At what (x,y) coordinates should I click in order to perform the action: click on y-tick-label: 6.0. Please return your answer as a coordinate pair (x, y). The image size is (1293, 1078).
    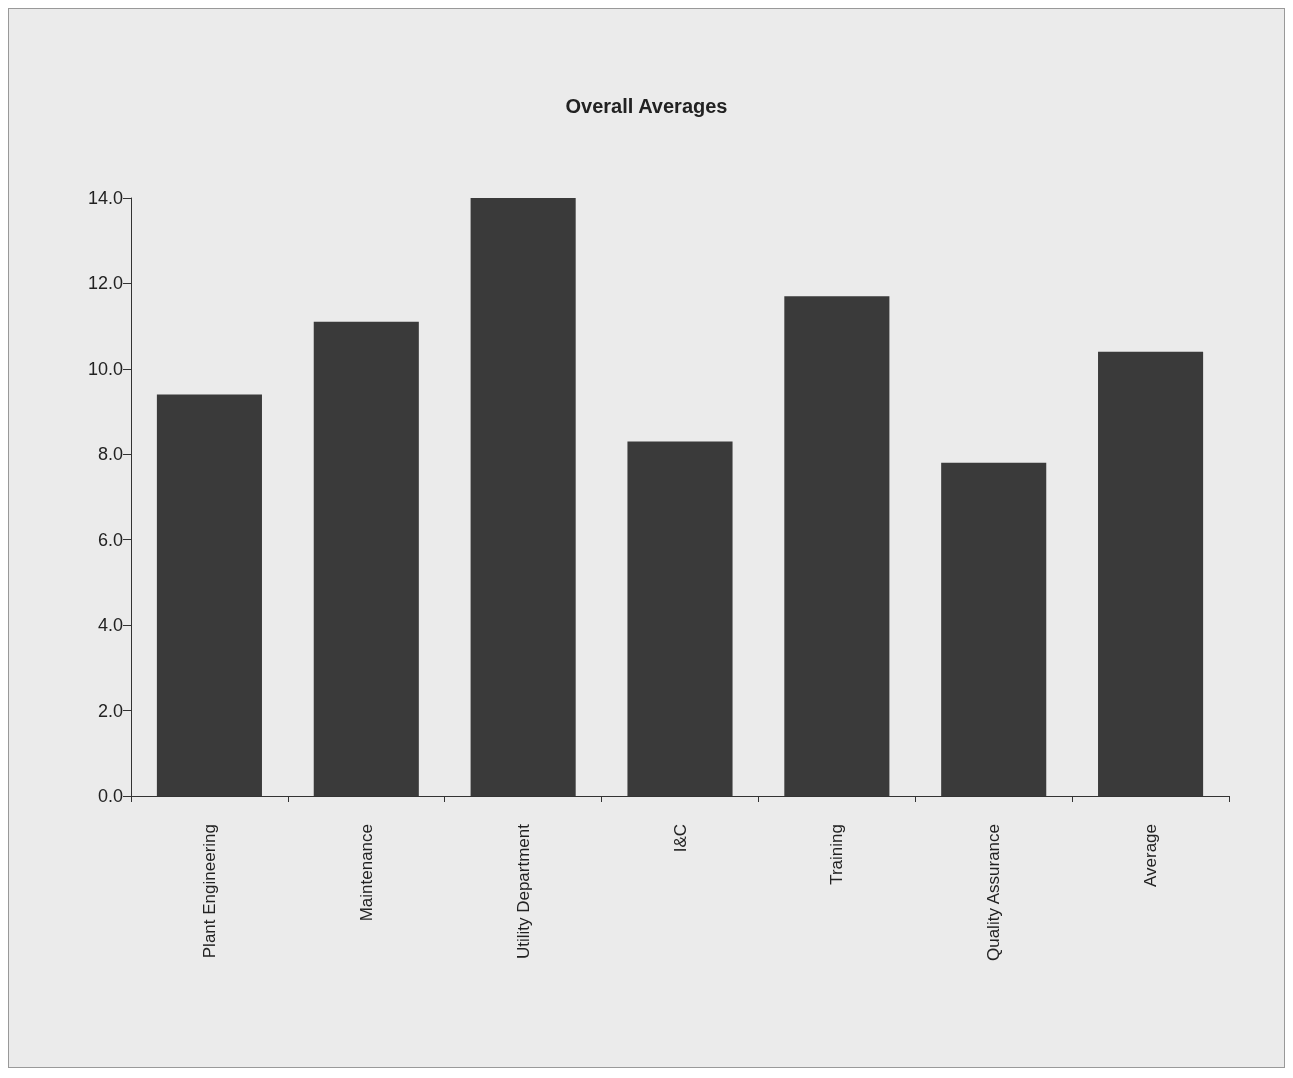
    Looking at the image, I should click on (110, 539).